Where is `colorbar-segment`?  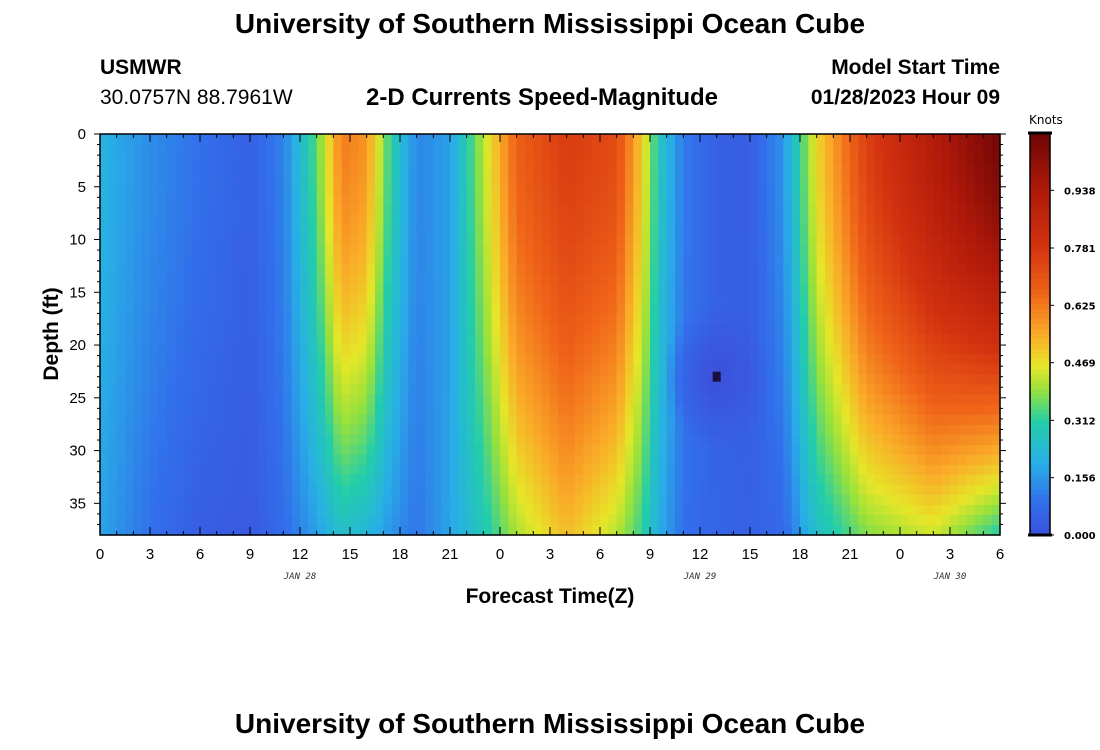
colorbar-segment is located at coordinates (1040, 362).